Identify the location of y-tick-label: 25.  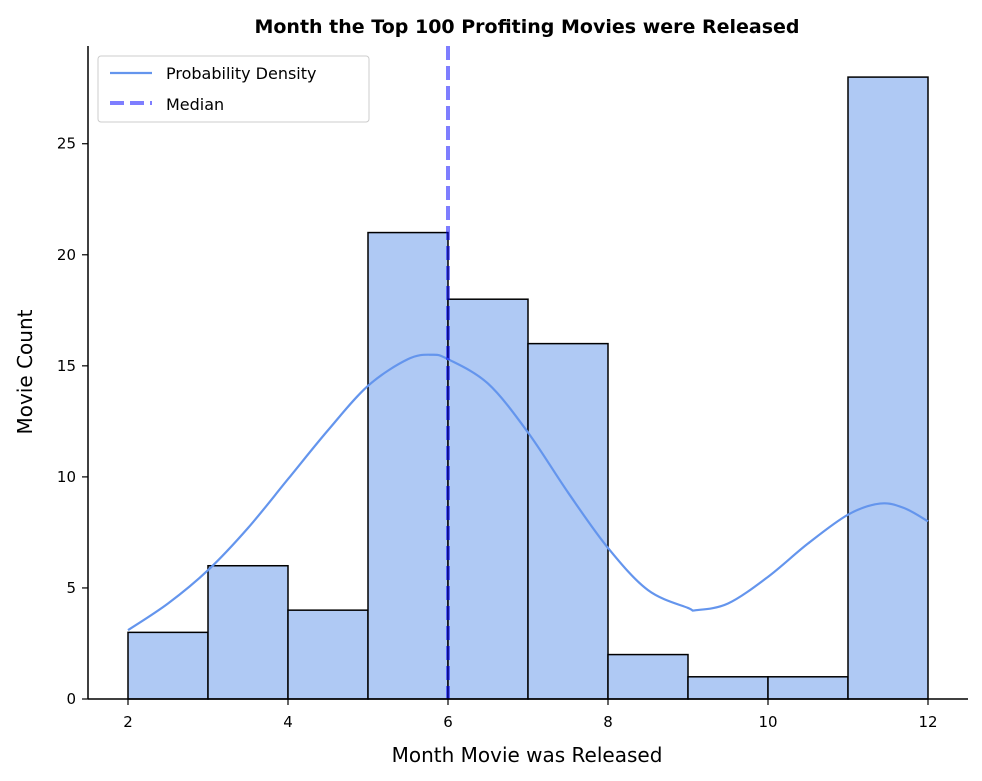
(66, 144).